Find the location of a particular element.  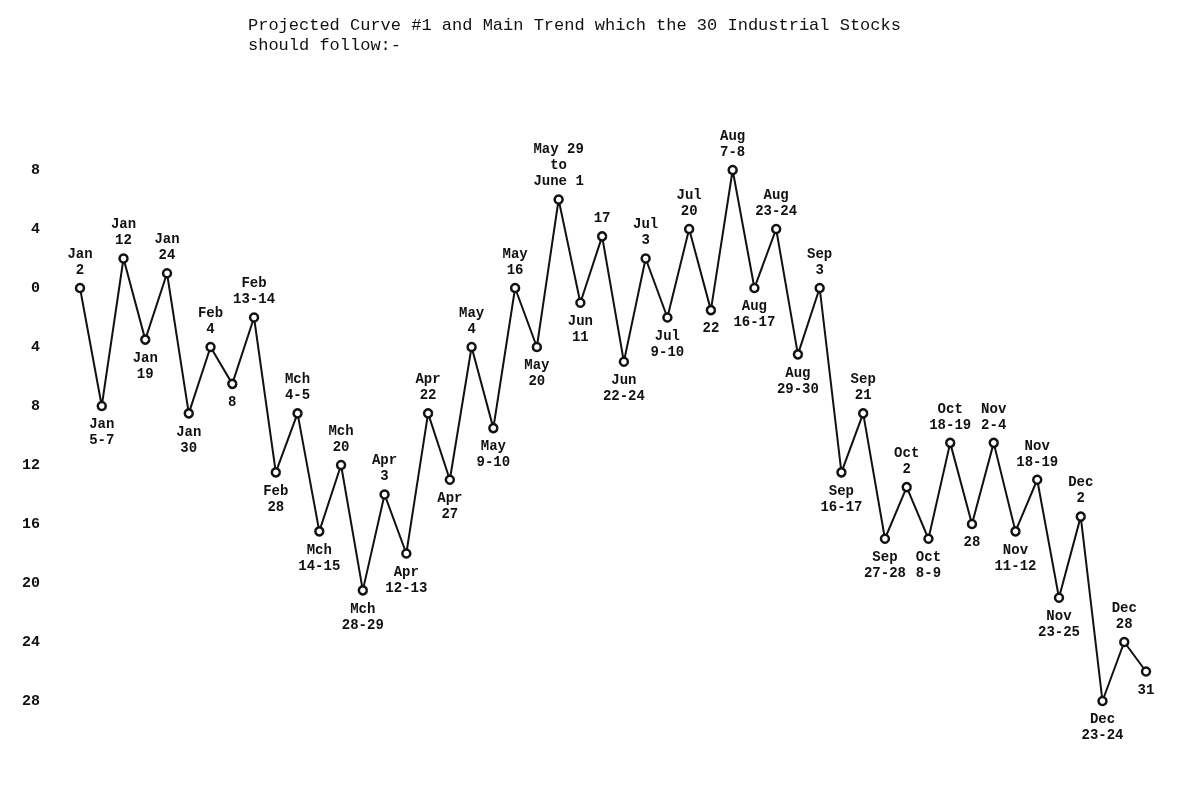

x-tick-label: Oct 8-9 is located at coordinates (928, 565).